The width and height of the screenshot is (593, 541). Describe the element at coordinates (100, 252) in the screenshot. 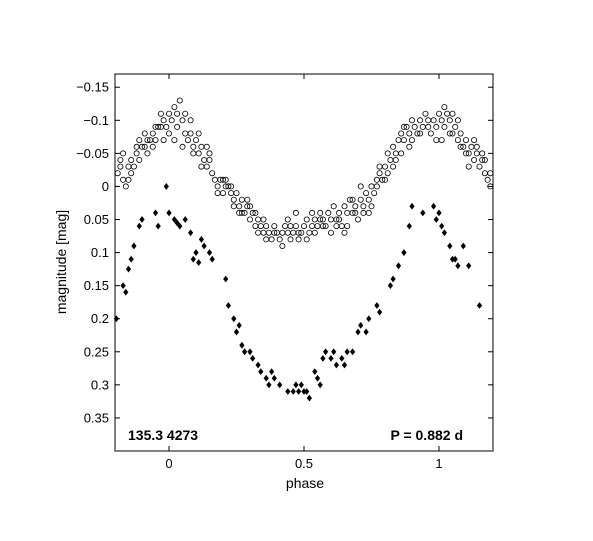

I see `y-tick-label: 0.1` at that location.